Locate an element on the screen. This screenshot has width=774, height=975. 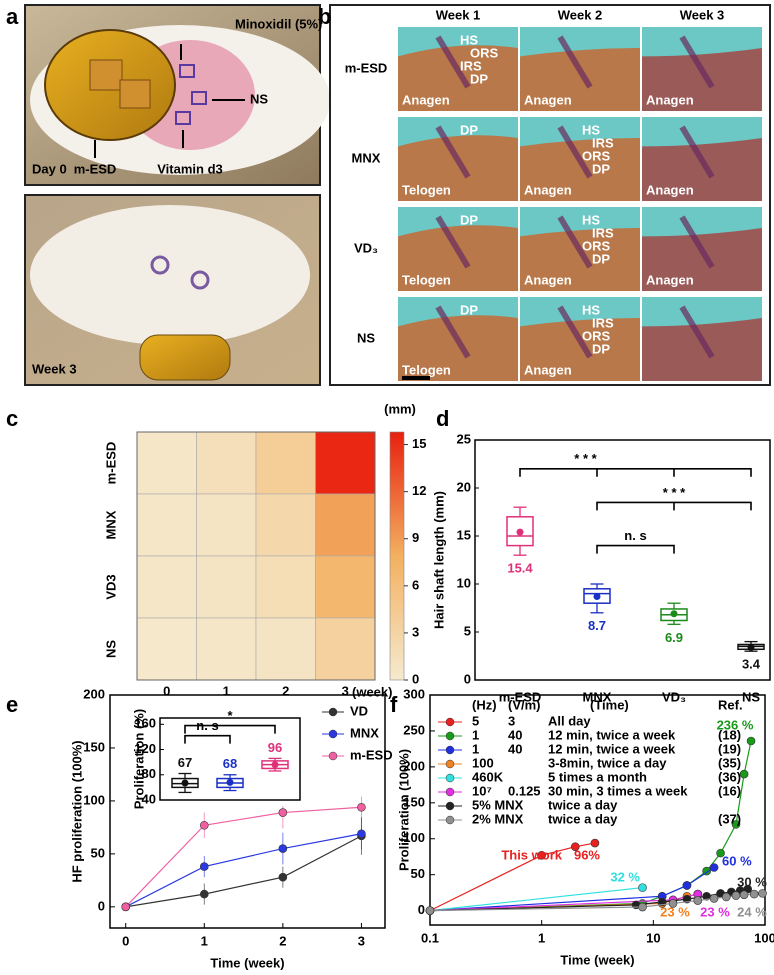
legend-header: (V/m) is located at coordinates (524, 704).